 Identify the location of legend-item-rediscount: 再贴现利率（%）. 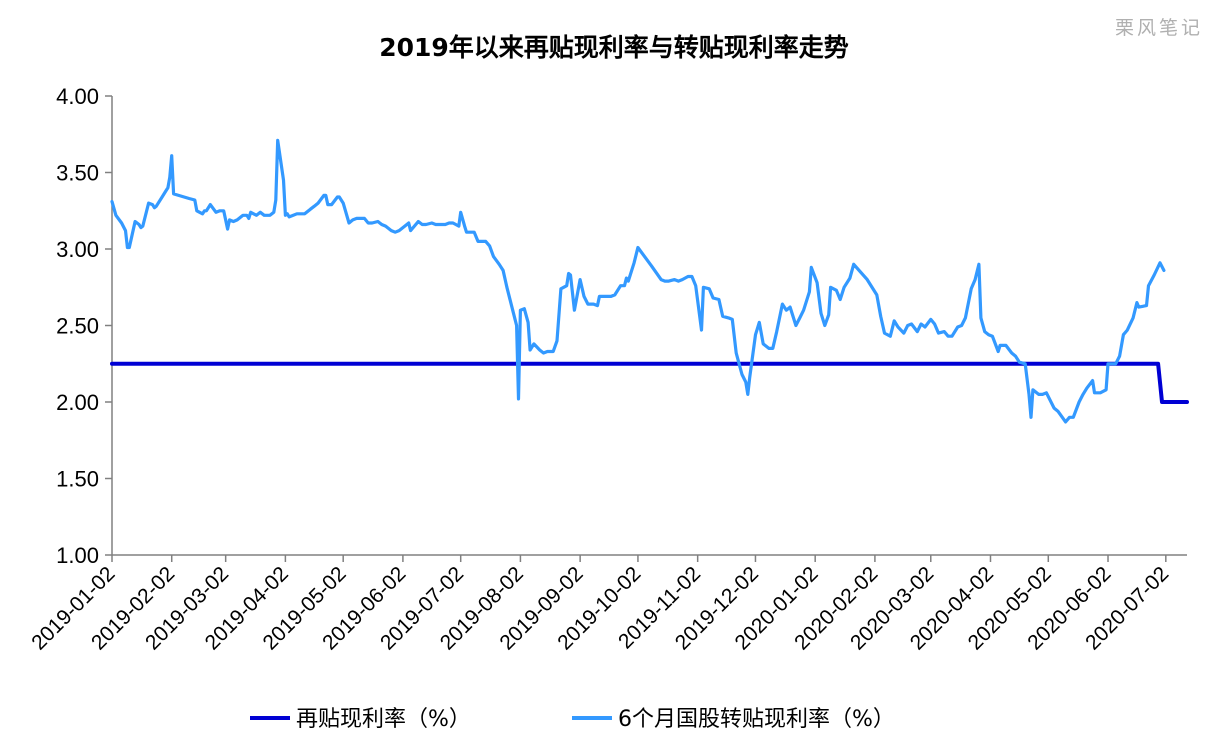
(360, 719).